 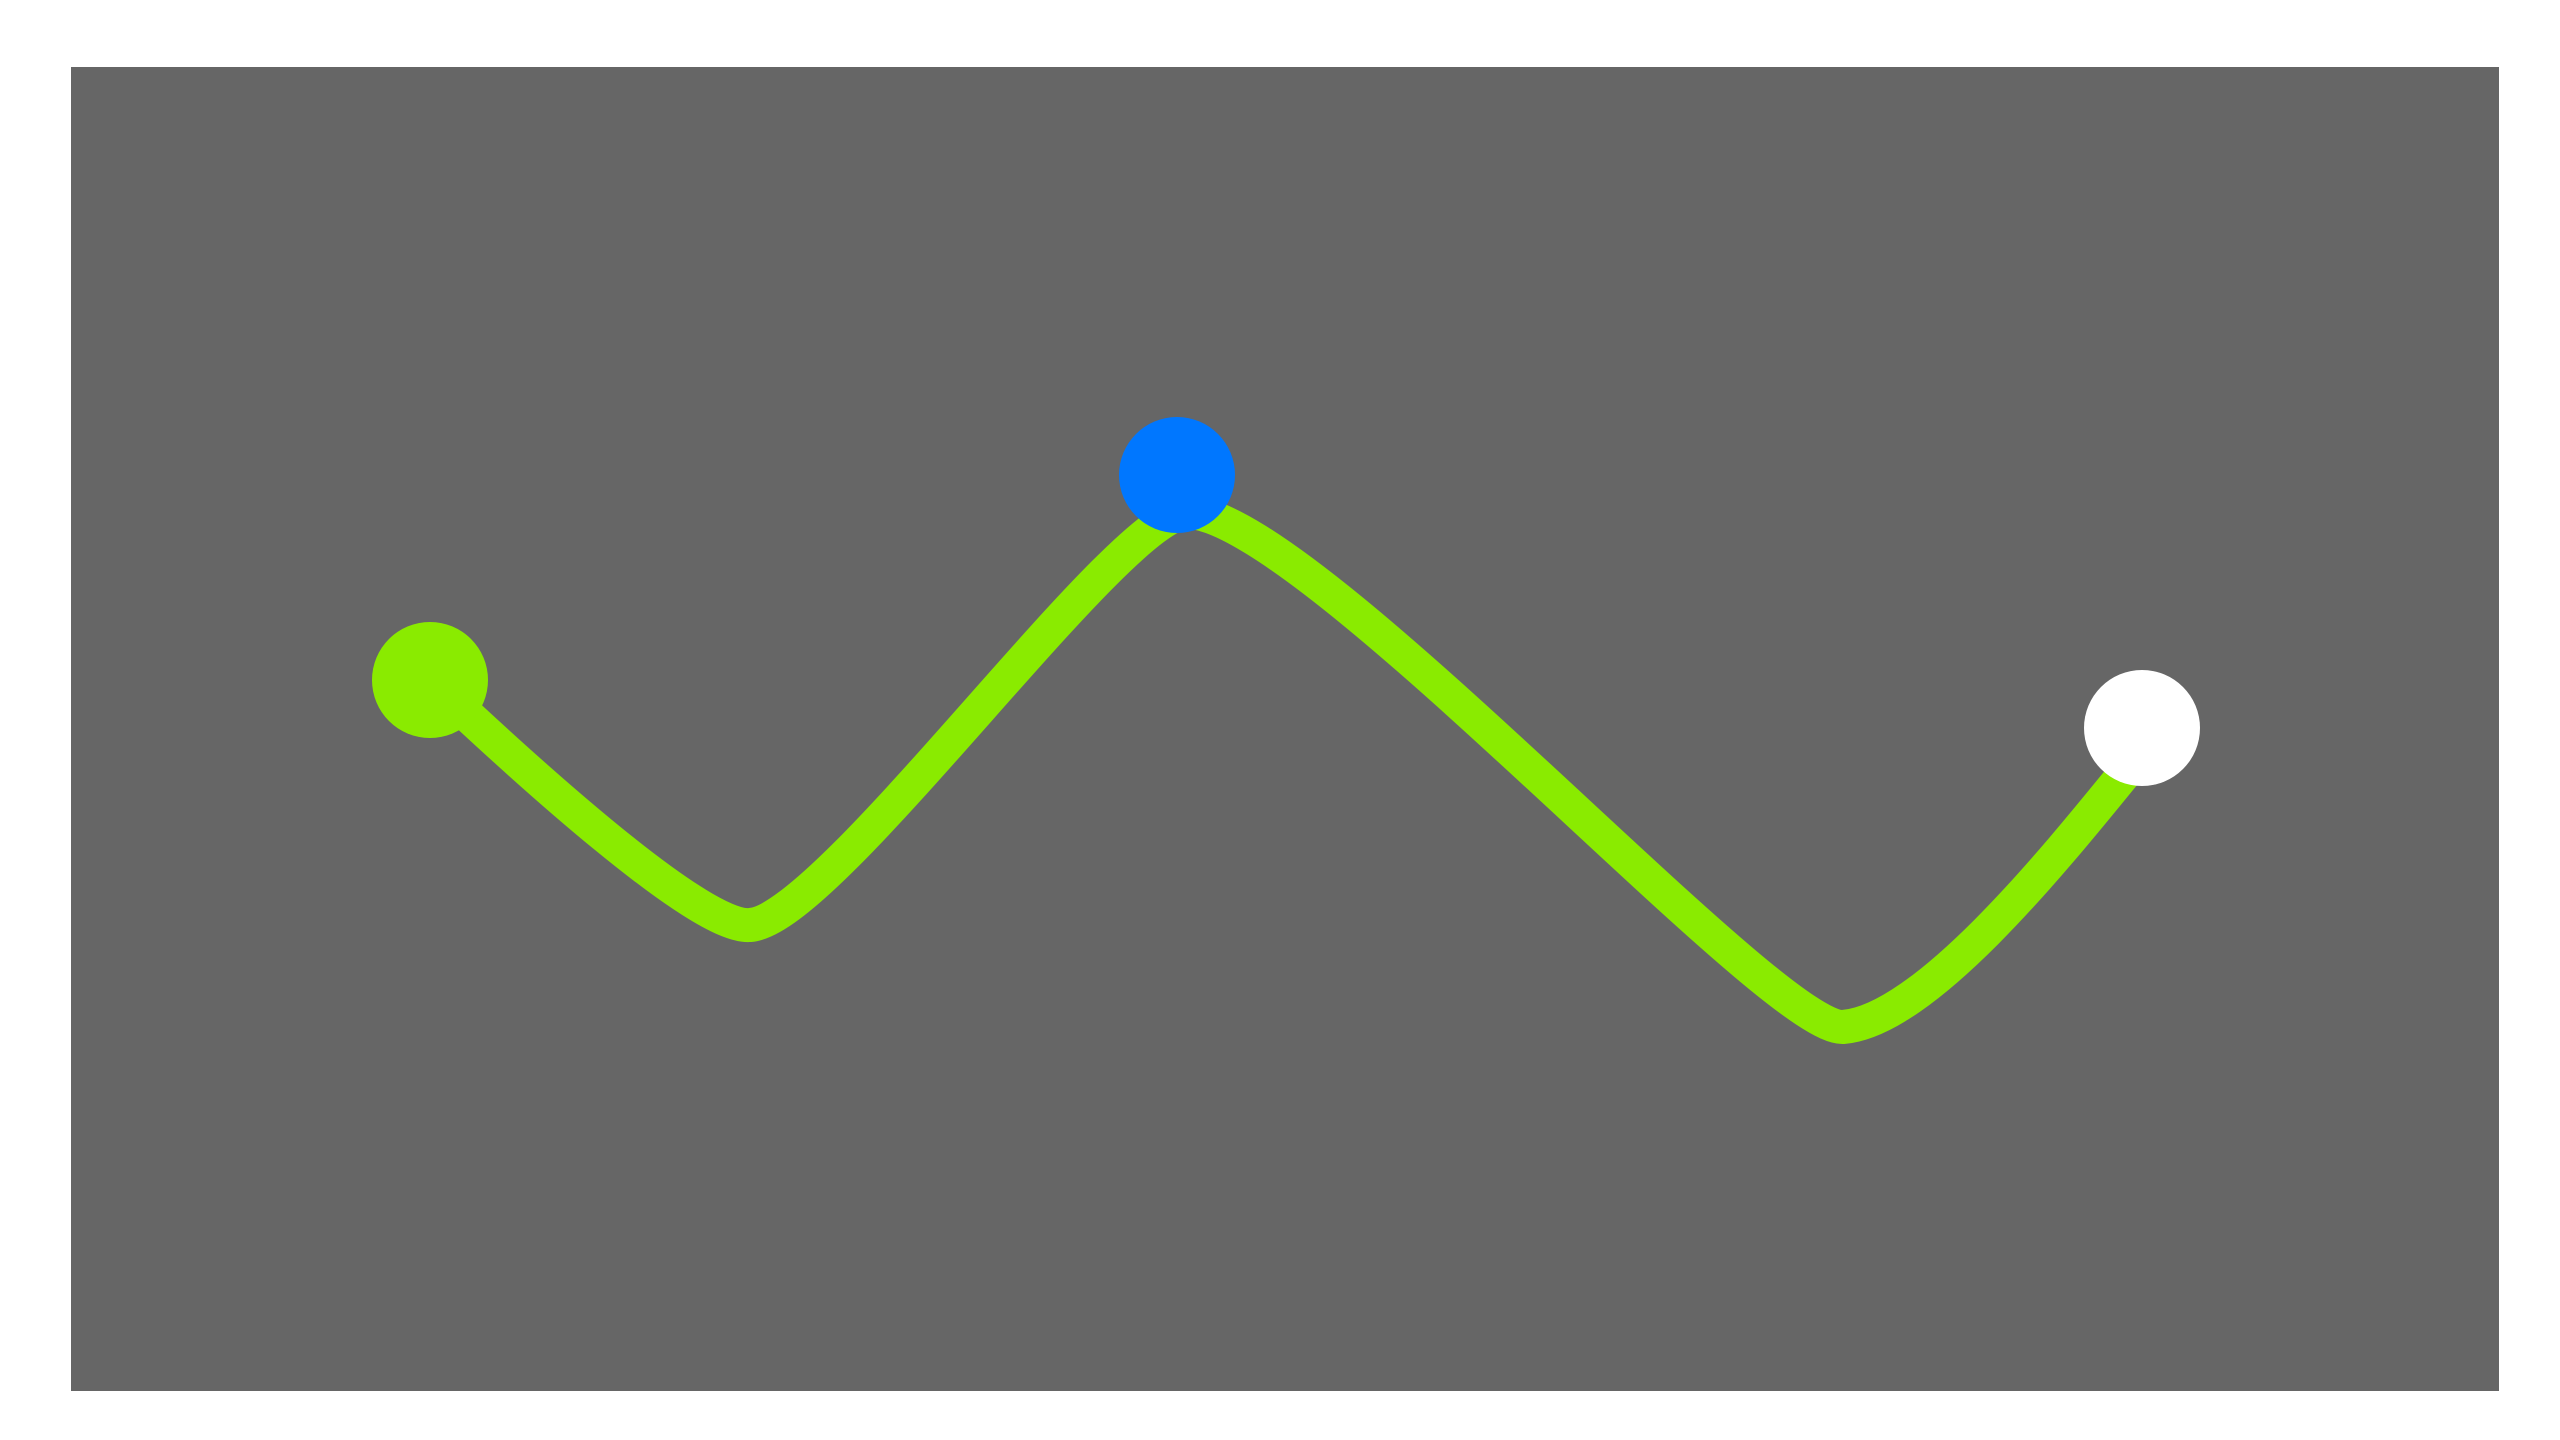 What do you see at coordinates (1177, 475) in the screenshot?
I see `waypoint-marker` at bounding box center [1177, 475].